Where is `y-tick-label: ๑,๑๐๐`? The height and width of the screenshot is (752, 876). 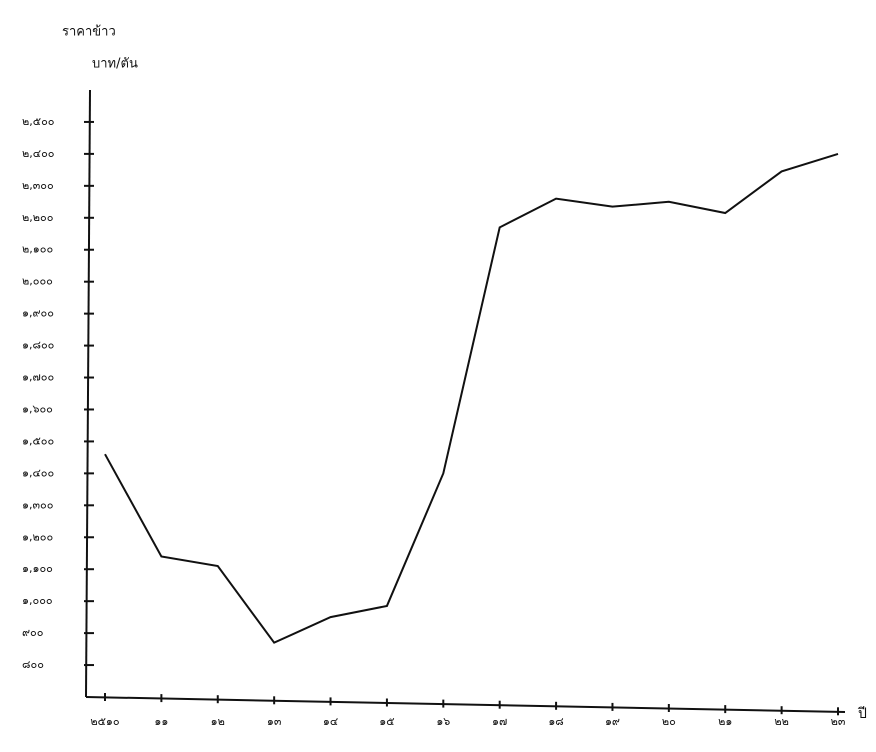 y-tick-label: ๑,๑๐๐ is located at coordinates (37, 568).